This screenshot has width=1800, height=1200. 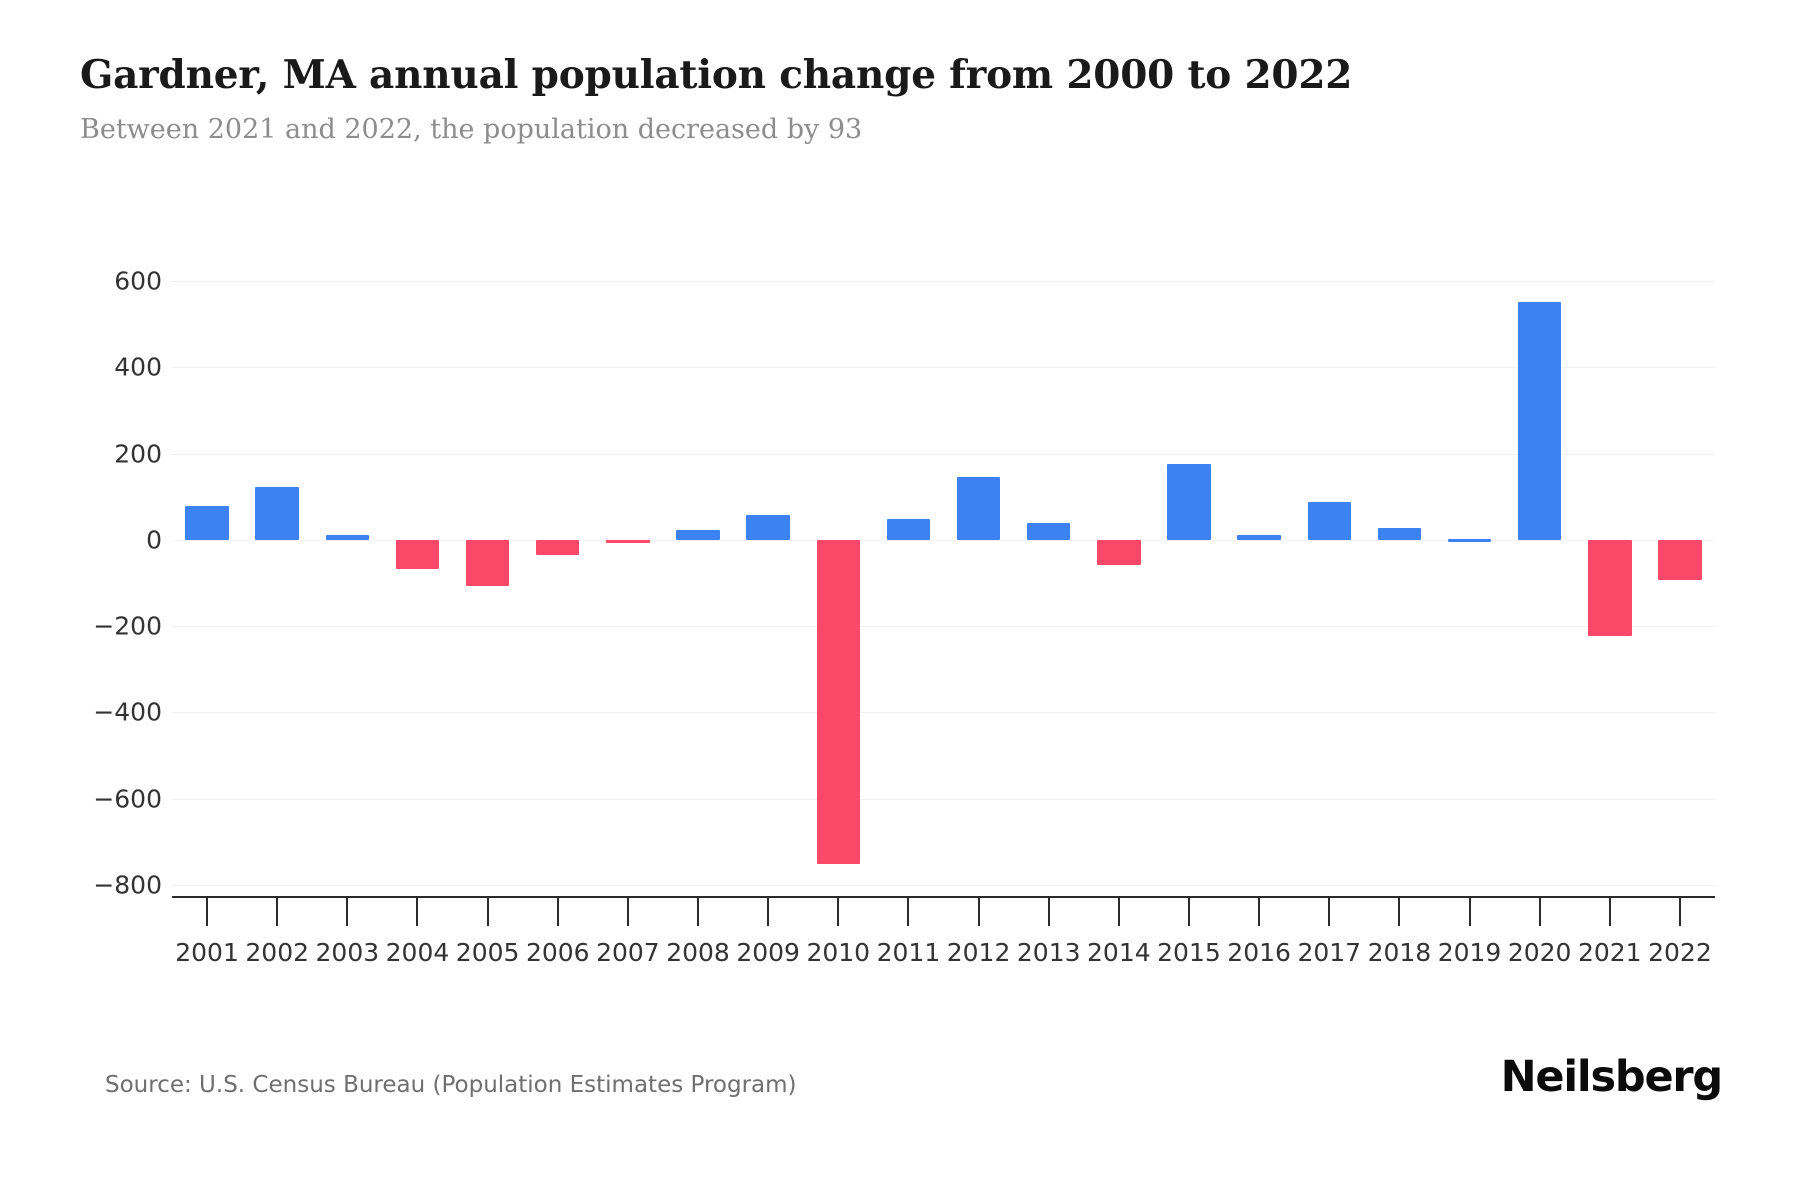 What do you see at coordinates (943, 627) in the screenshot?
I see `gridline--200` at bounding box center [943, 627].